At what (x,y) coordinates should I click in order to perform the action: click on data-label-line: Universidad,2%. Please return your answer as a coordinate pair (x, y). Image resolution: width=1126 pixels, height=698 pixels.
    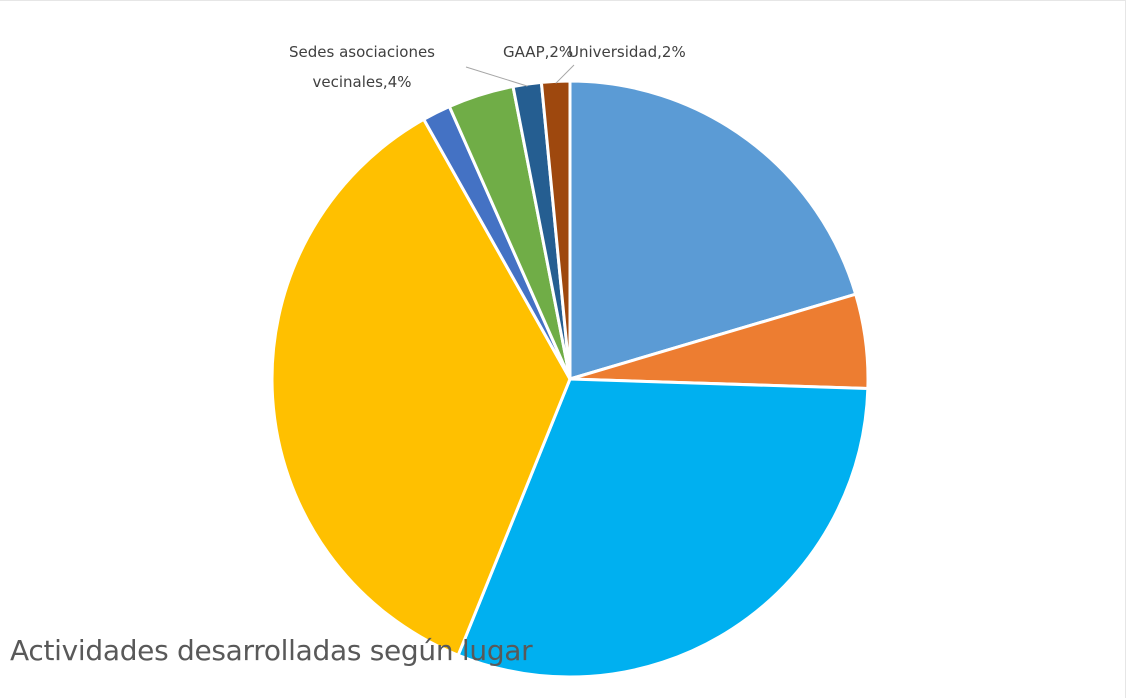
    Looking at the image, I should click on (627, 52).